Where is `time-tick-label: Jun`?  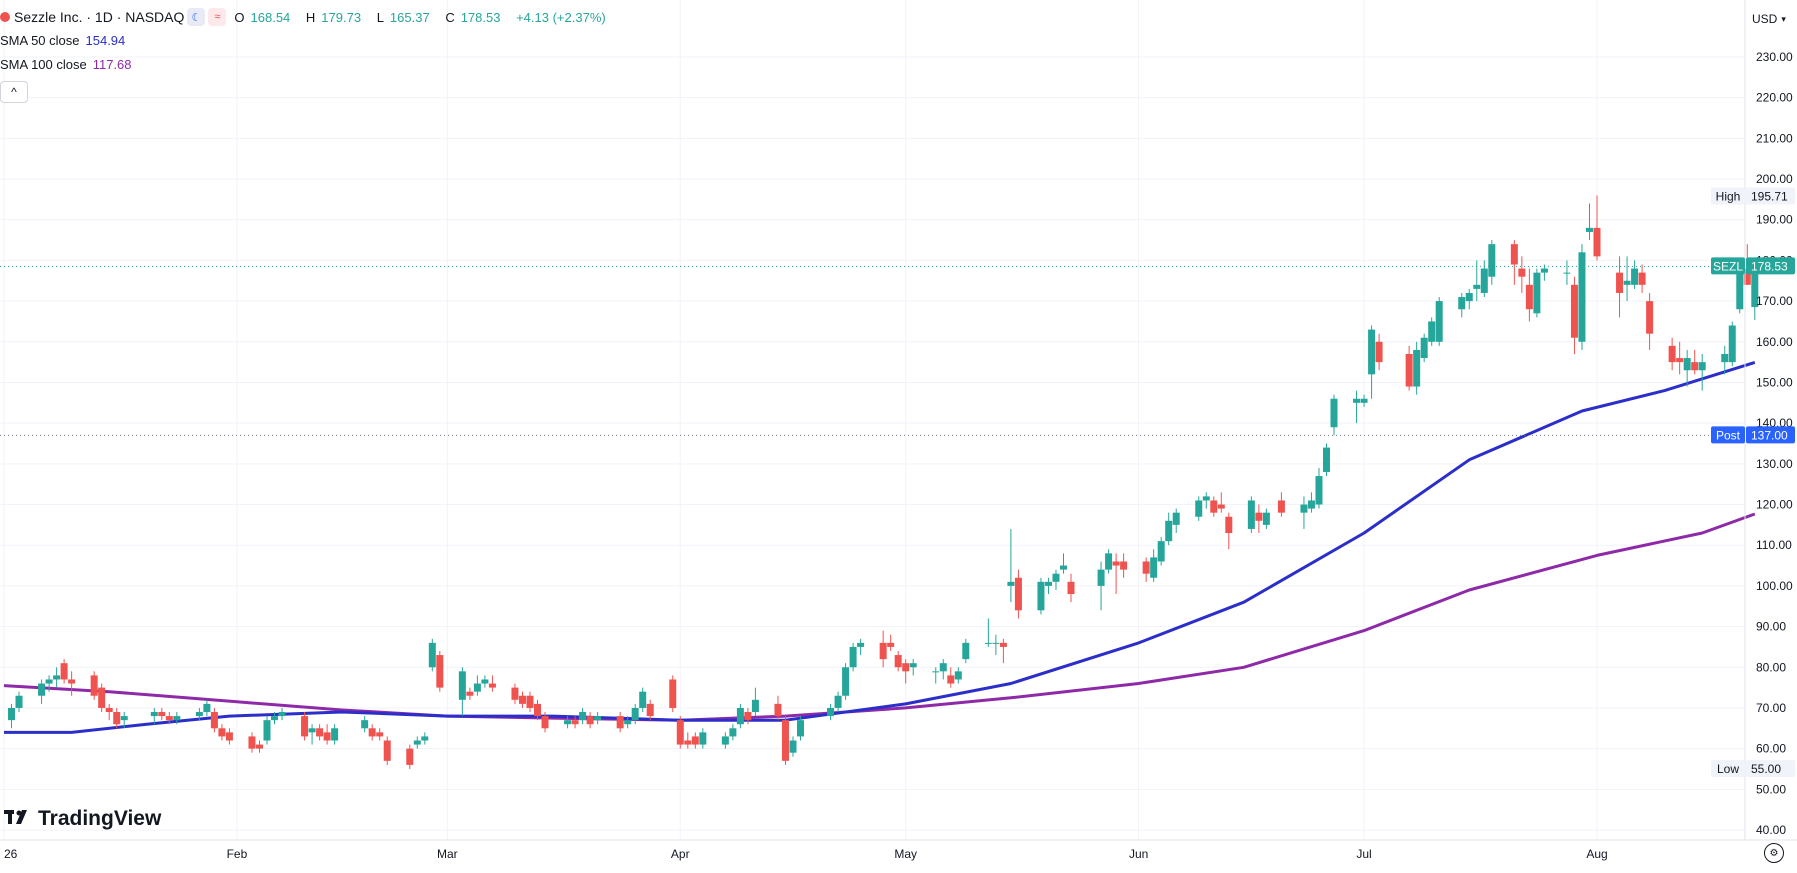
time-tick-label: Jun is located at coordinates (1138, 854).